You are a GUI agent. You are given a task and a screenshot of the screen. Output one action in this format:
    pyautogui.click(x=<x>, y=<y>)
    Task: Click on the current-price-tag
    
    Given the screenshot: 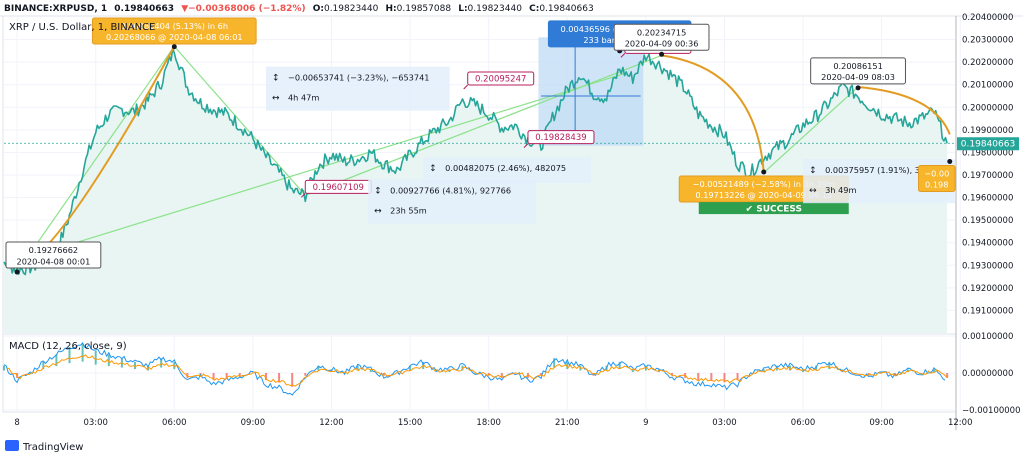 What is the action you would take?
    pyautogui.click(x=988, y=144)
    